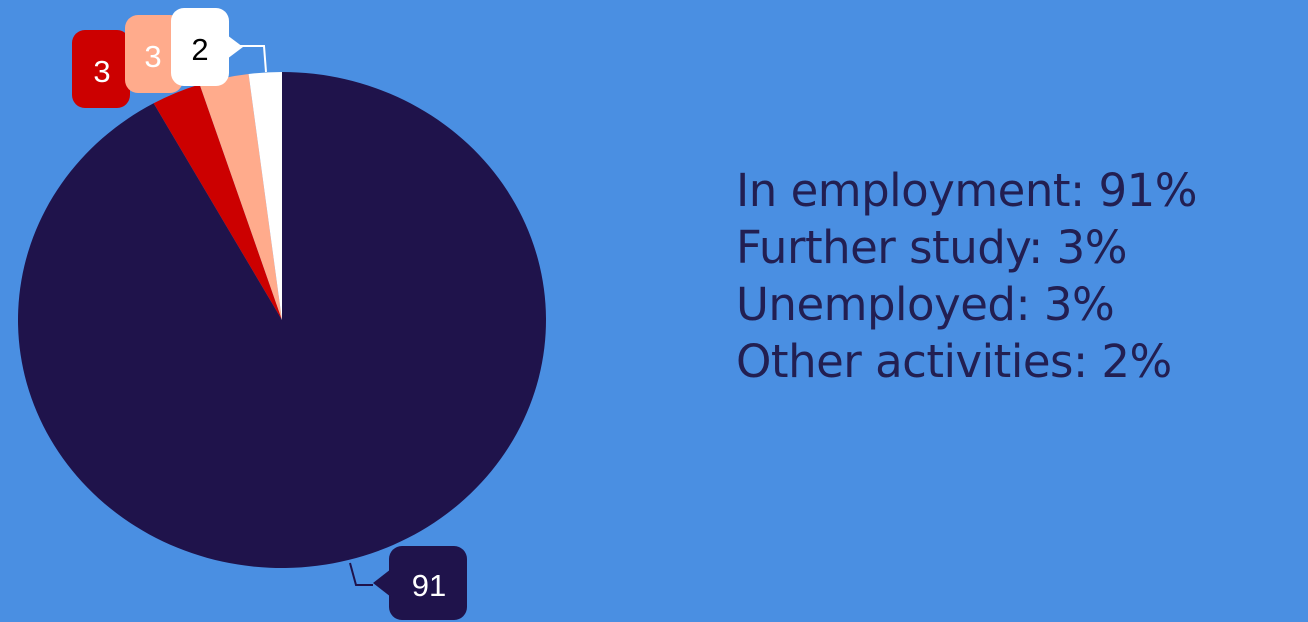 This screenshot has height=622, width=1308. Describe the element at coordinates (101, 71) in the screenshot. I see `data-label-value-further-study: 3` at that location.